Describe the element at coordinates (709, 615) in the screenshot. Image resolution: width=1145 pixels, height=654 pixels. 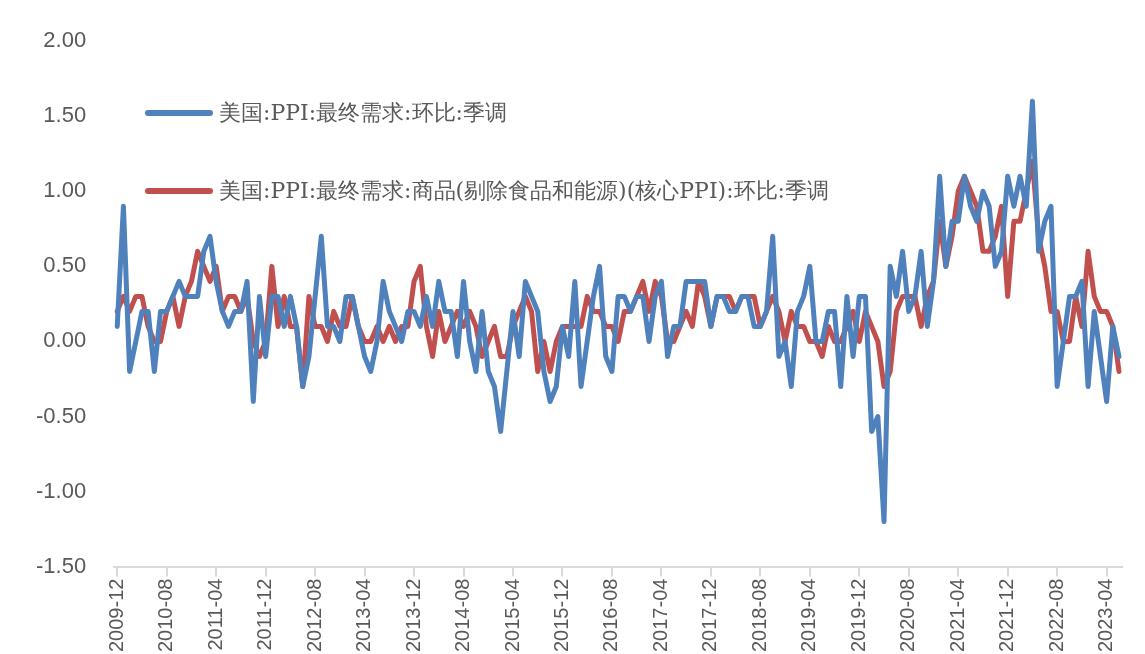
I see `x-tick-label: 2017-12` at that location.